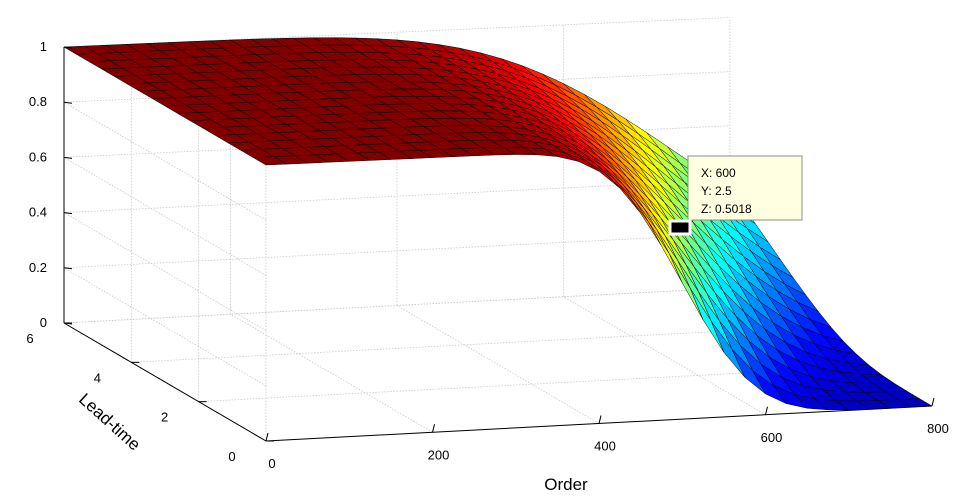  Describe the element at coordinates (680, 227) in the screenshot. I see `datatip-marker` at that location.